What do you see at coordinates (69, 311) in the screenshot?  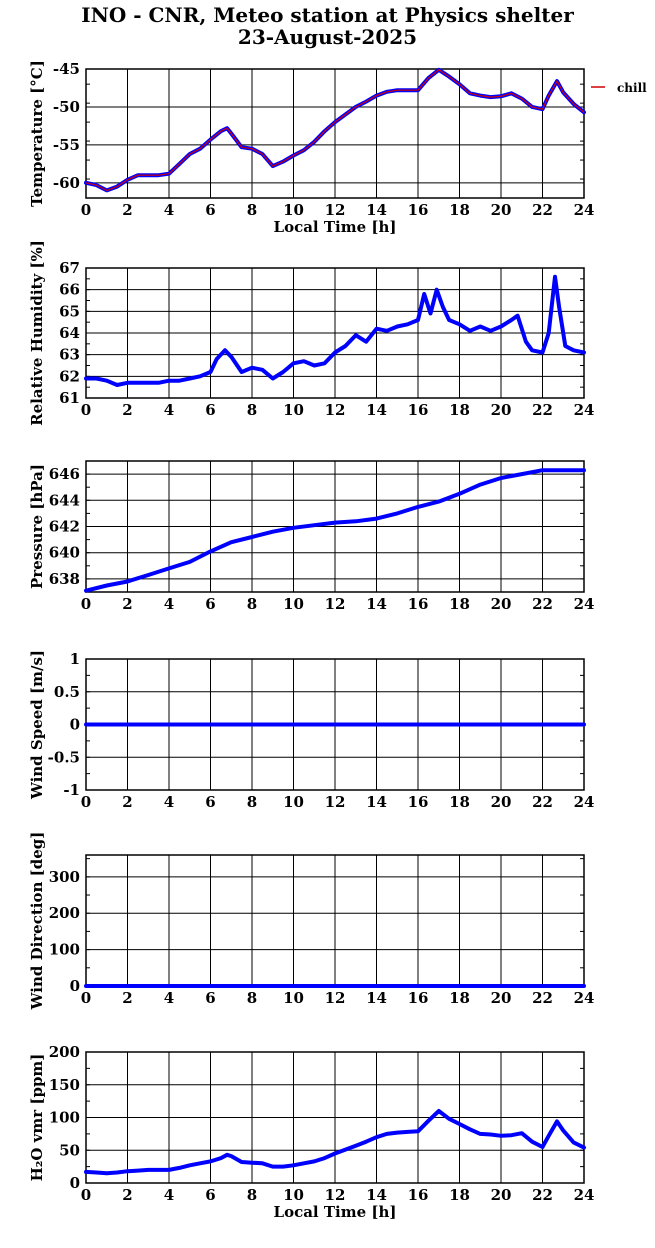 I see `y-tick-label: 65` at bounding box center [69, 311].